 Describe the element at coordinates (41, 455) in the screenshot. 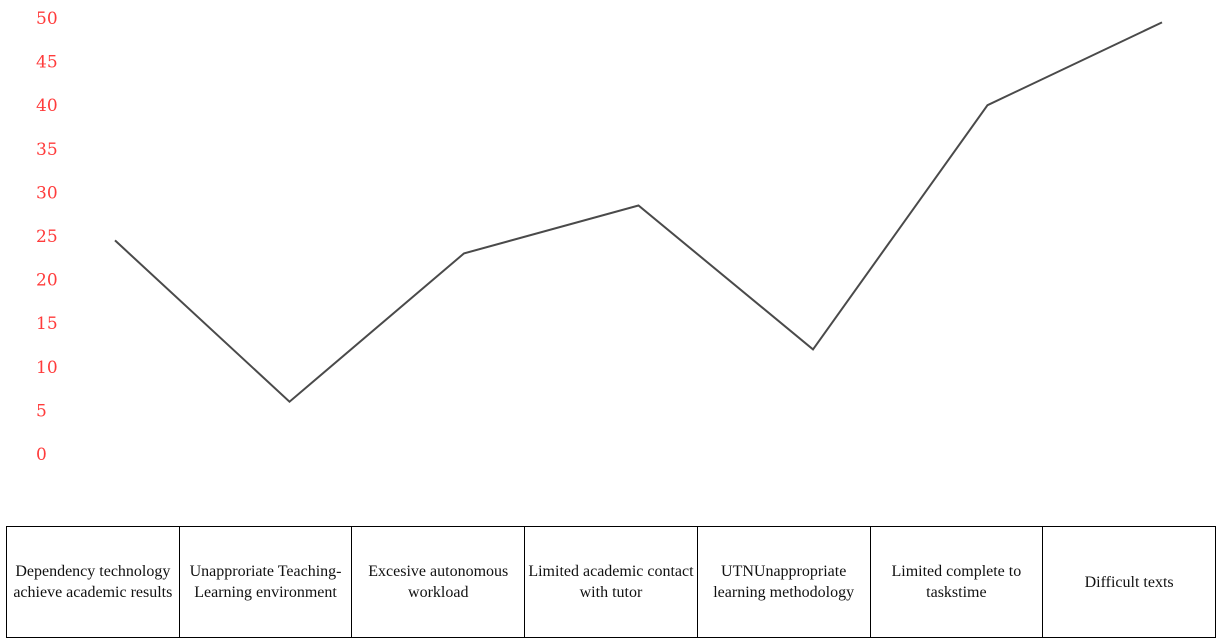

I see `y-tick-label: 0` at that location.